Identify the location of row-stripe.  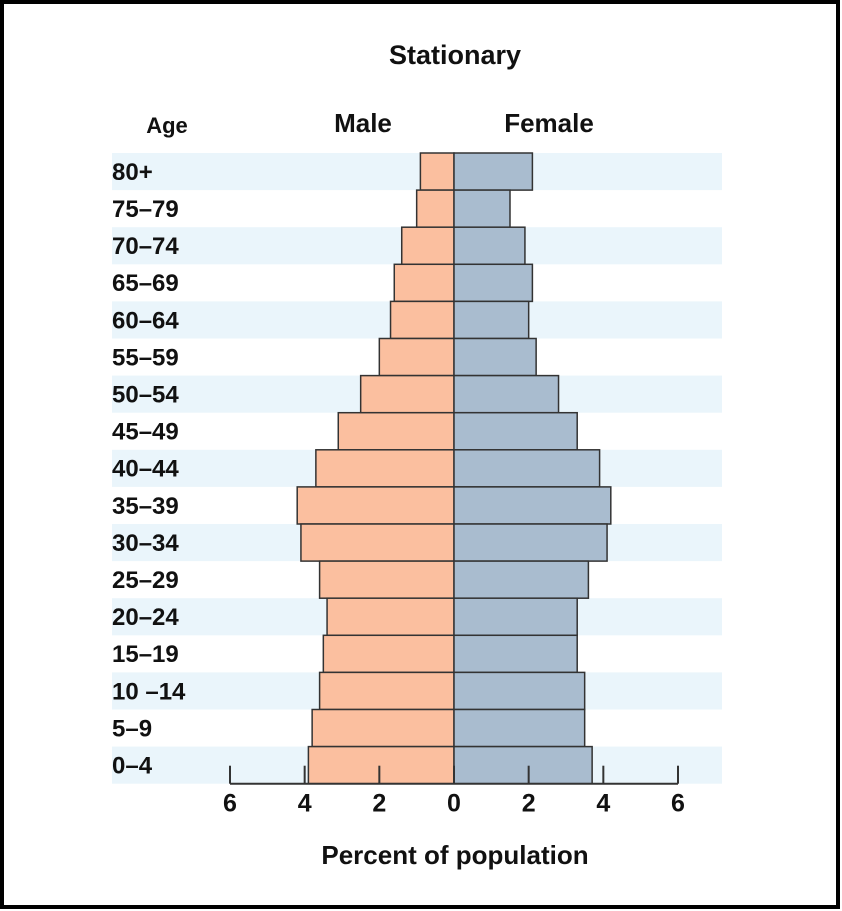
(417, 172).